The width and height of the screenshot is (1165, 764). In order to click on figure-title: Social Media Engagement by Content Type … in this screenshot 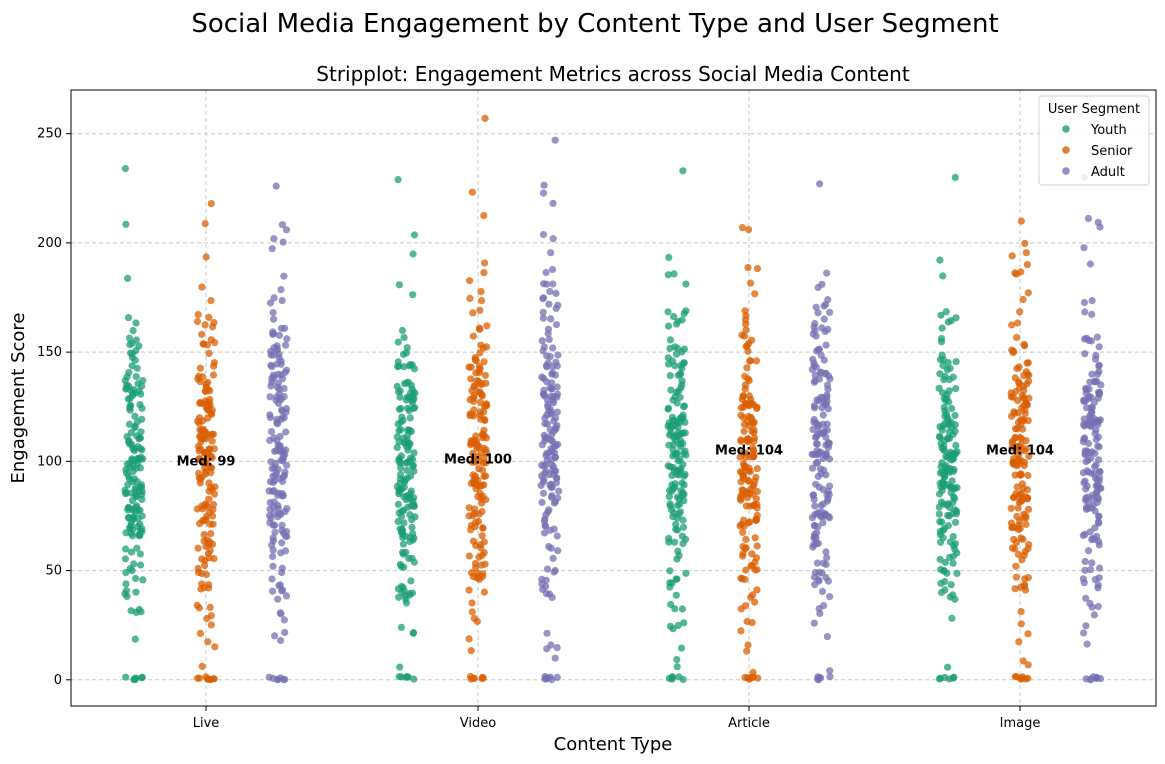, I will do `click(594, 24)`.